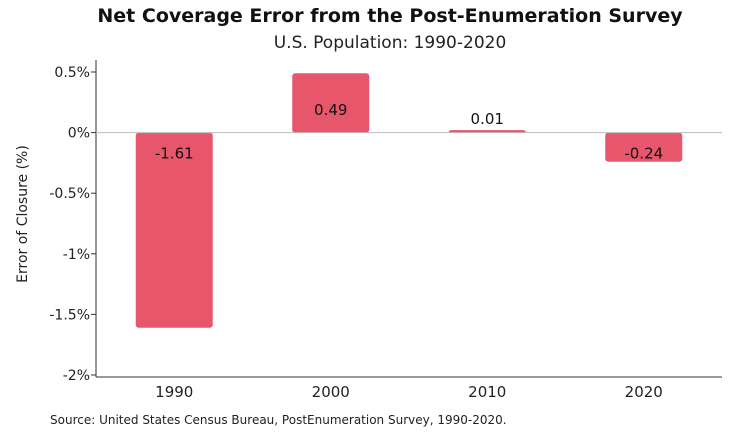  What do you see at coordinates (643, 154) in the screenshot?
I see `data-label: -0.24` at bounding box center [643, 154].